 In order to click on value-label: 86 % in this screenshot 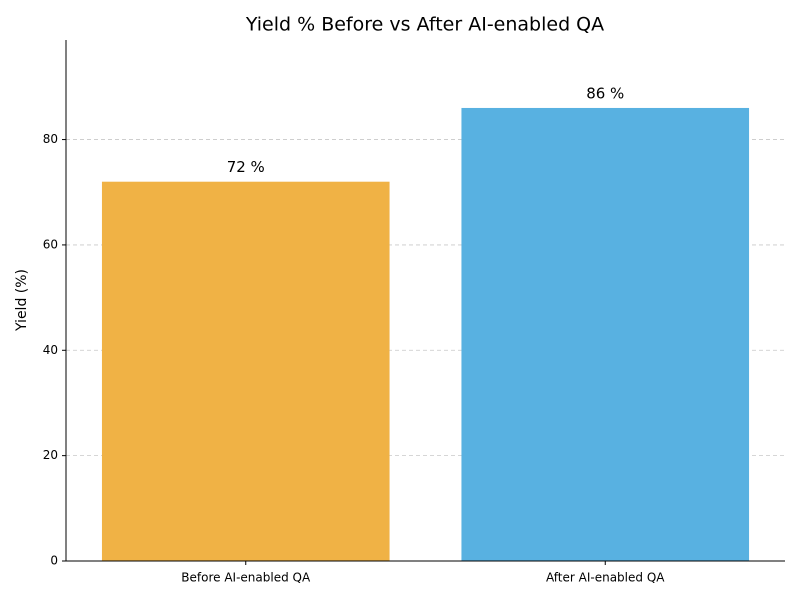, I will do `click(605, 93)`.